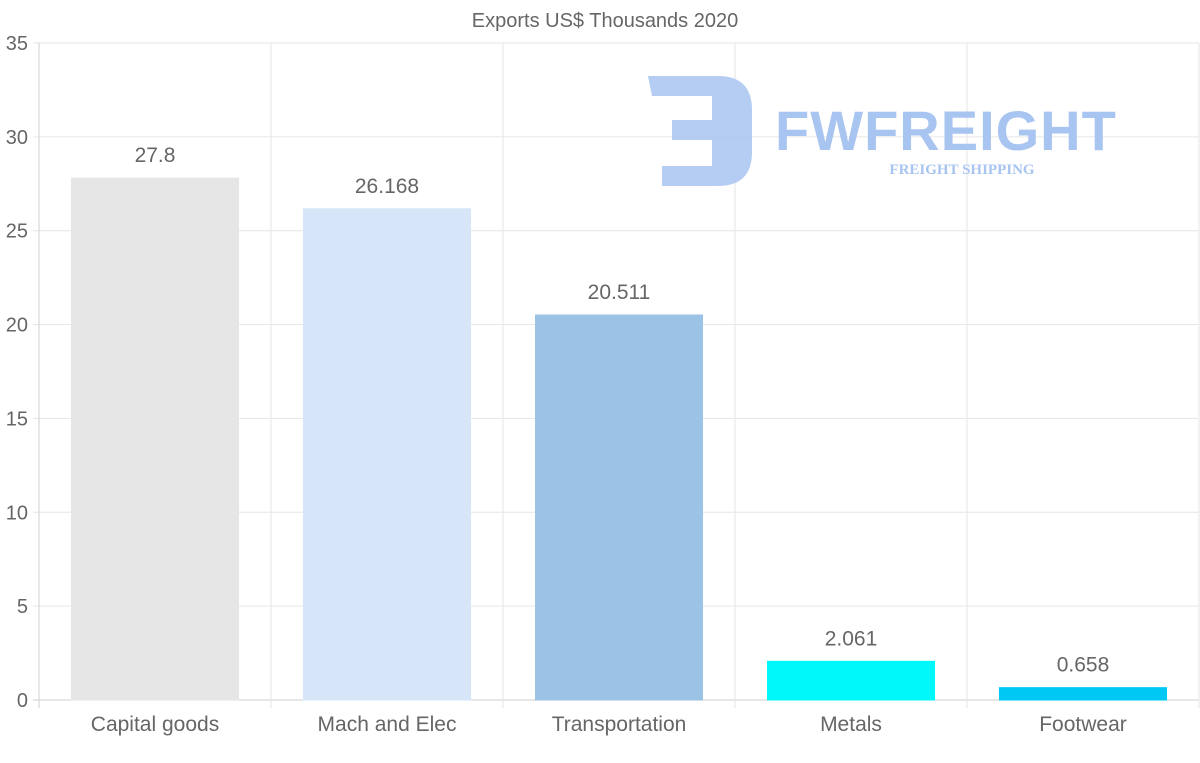  What do you see at coordinates (17, 326) in the screenshot?
I see `y-tick-label: 20` at bounding box center [17, 326].